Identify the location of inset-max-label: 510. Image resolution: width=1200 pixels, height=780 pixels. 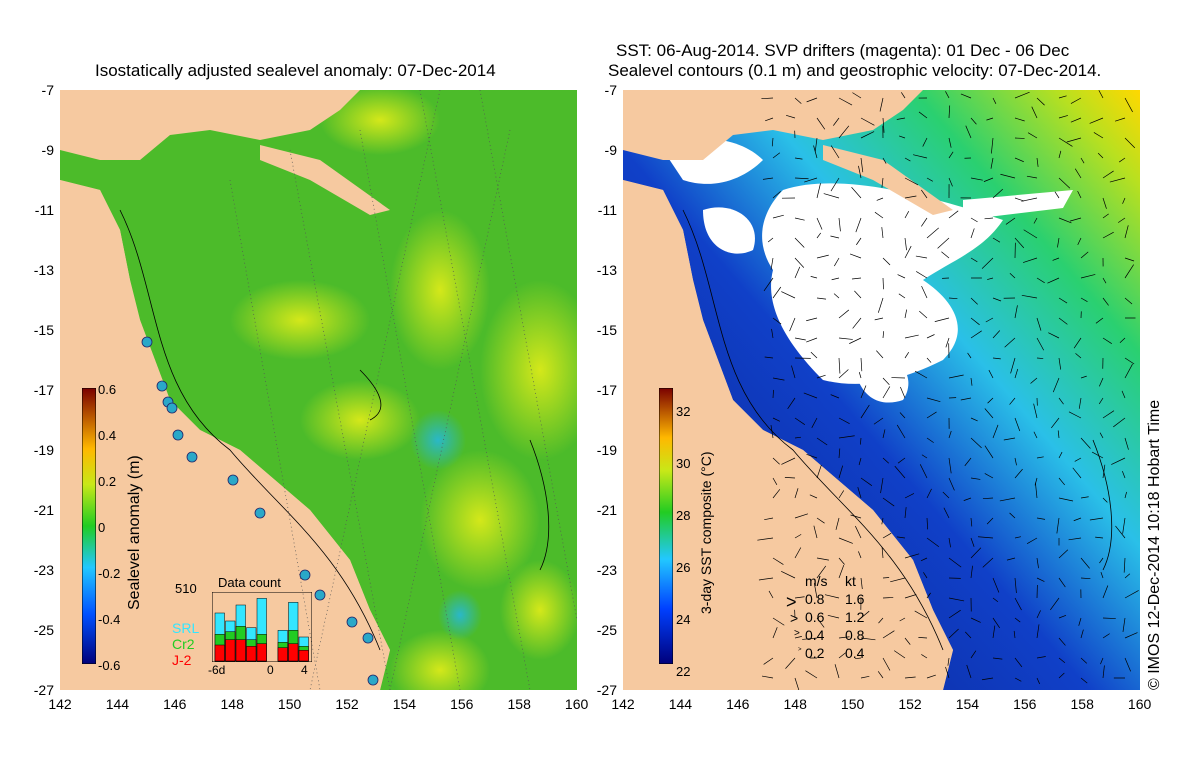
(186, 588).